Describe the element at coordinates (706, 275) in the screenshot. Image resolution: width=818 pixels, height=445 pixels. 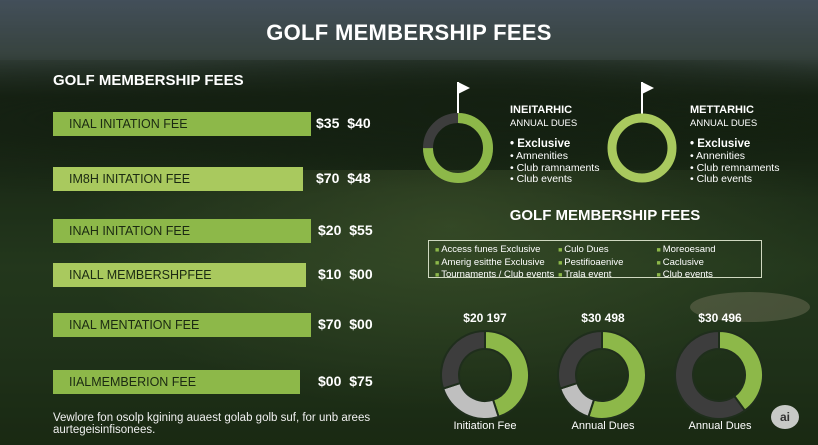
I see `feature-item: Club events` at that location.